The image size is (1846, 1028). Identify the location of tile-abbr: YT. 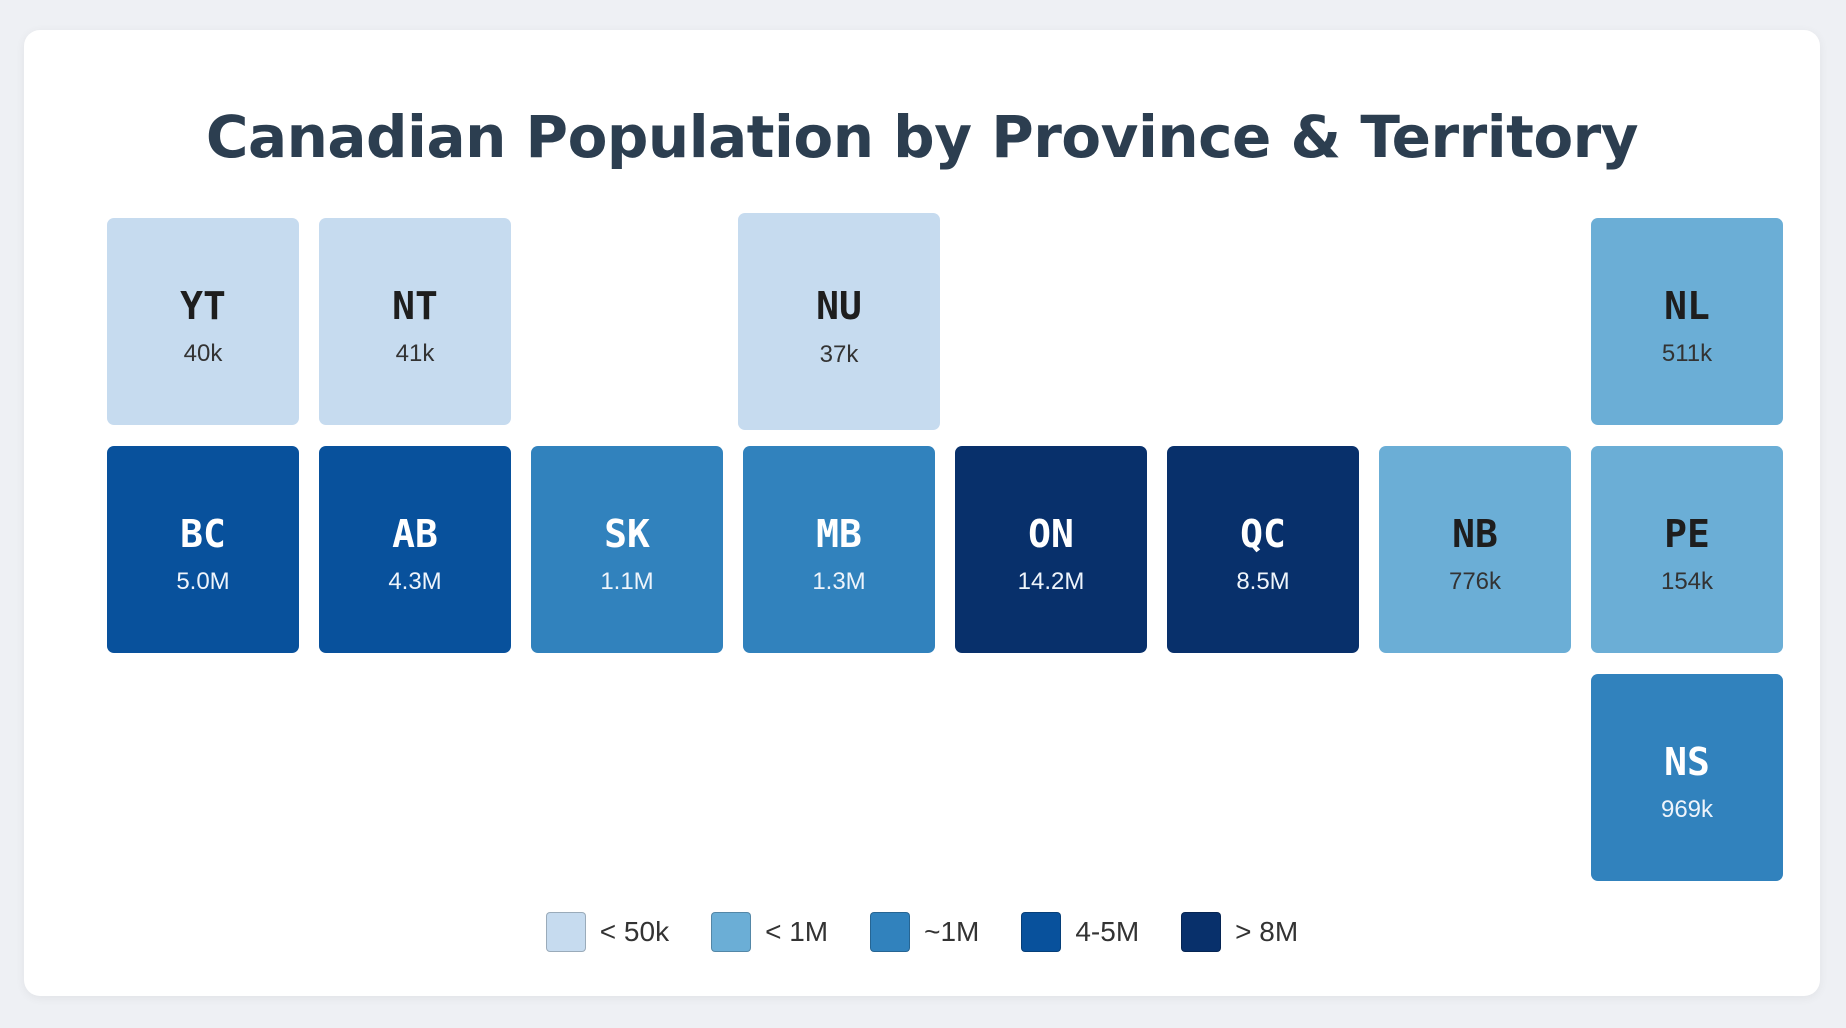
(203, 306).